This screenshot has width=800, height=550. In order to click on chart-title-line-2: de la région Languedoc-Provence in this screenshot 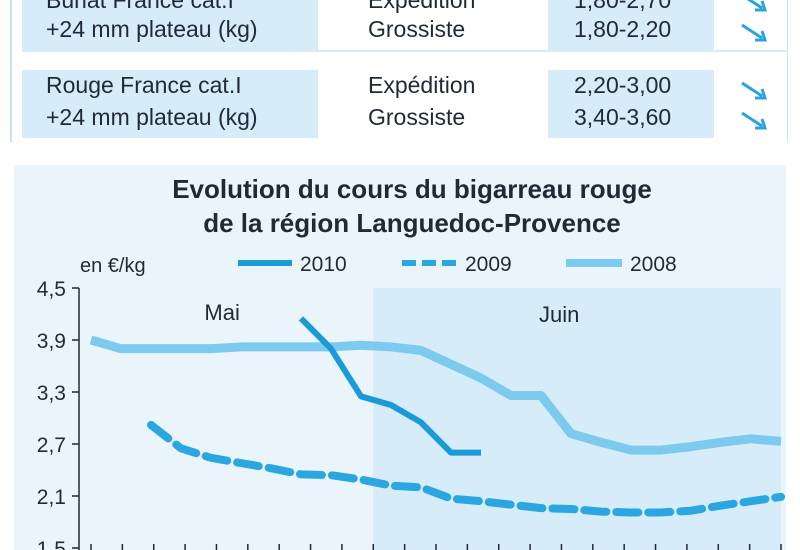, I will do `click(412, 223)`.